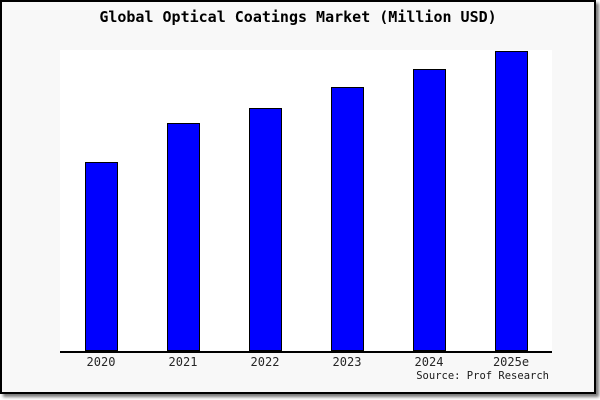 Image resolution: width=600 pixels, height=400 pixels. What do you see at coordinates (101, 256) in the screenshot?
I see `bar-2020` at bounding box center [101, 256].